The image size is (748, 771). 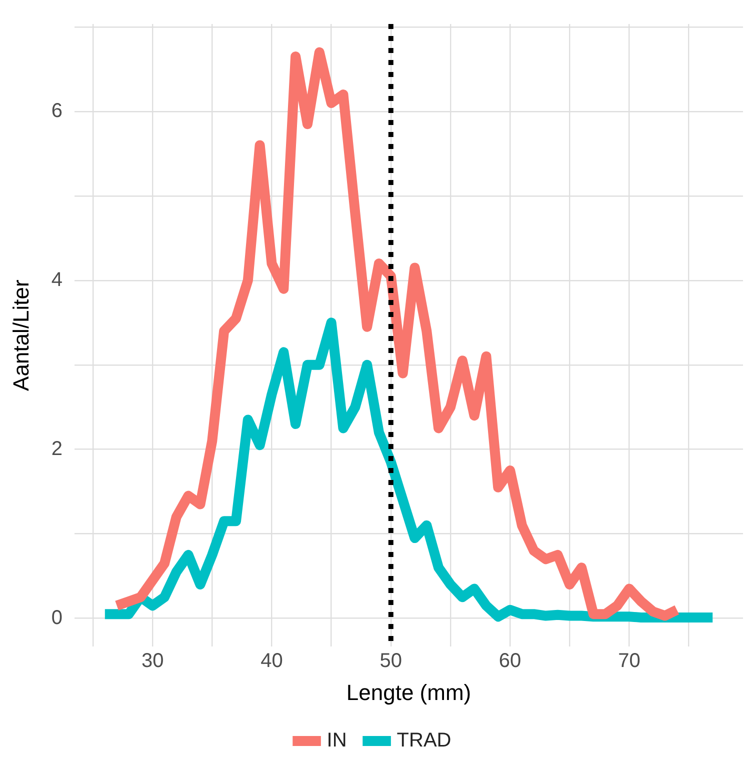 What do you see at coordinates (57, 111) in the screenshot?
I see `y-tick-label: 6` at bounding box center [57, 111].